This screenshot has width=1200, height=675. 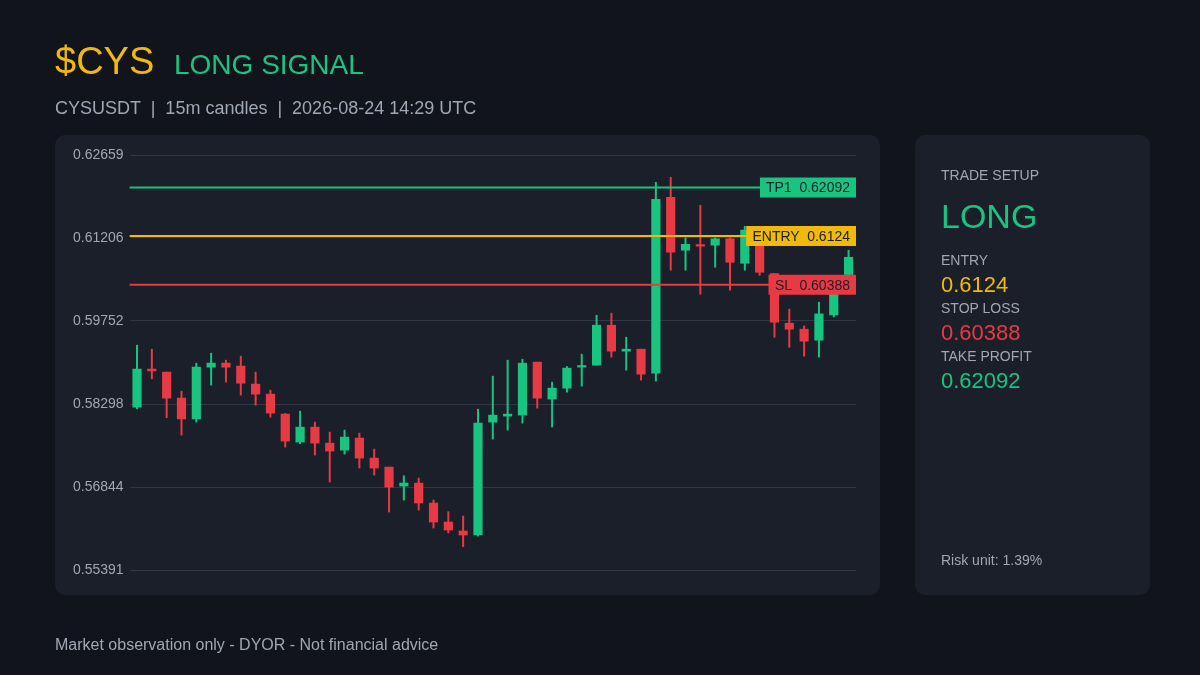 What do you see at coordinates (98, 402) in the screenshot?
I see `y-tick-label: 0.58298` at bounding box center [98, 402].